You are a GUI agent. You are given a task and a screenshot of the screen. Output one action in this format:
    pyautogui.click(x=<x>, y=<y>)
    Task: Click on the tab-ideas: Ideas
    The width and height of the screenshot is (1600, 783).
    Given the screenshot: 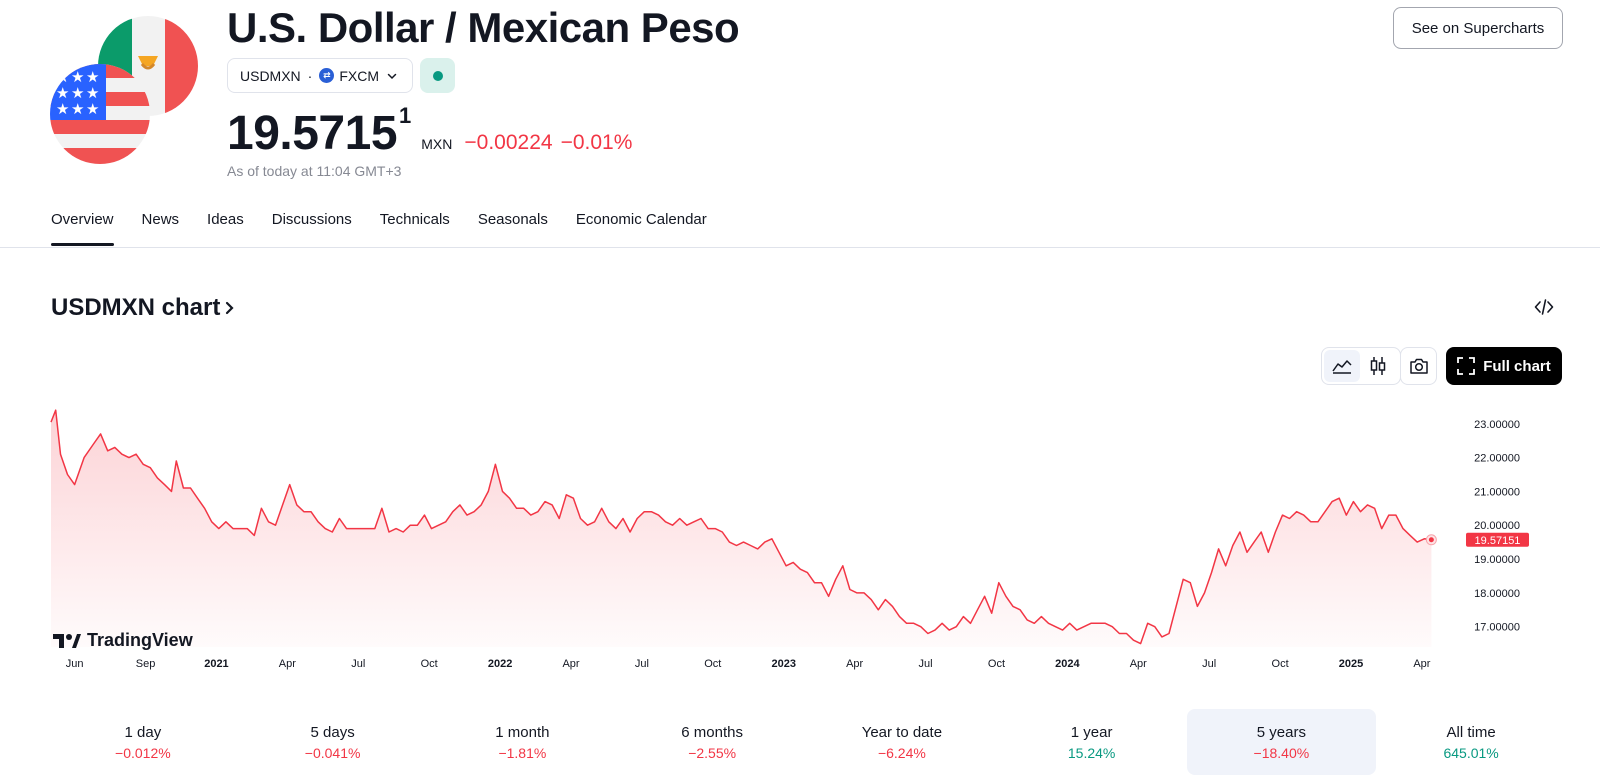 What is the action you would take?
    pyautogui.click(x=225, y=219)
    